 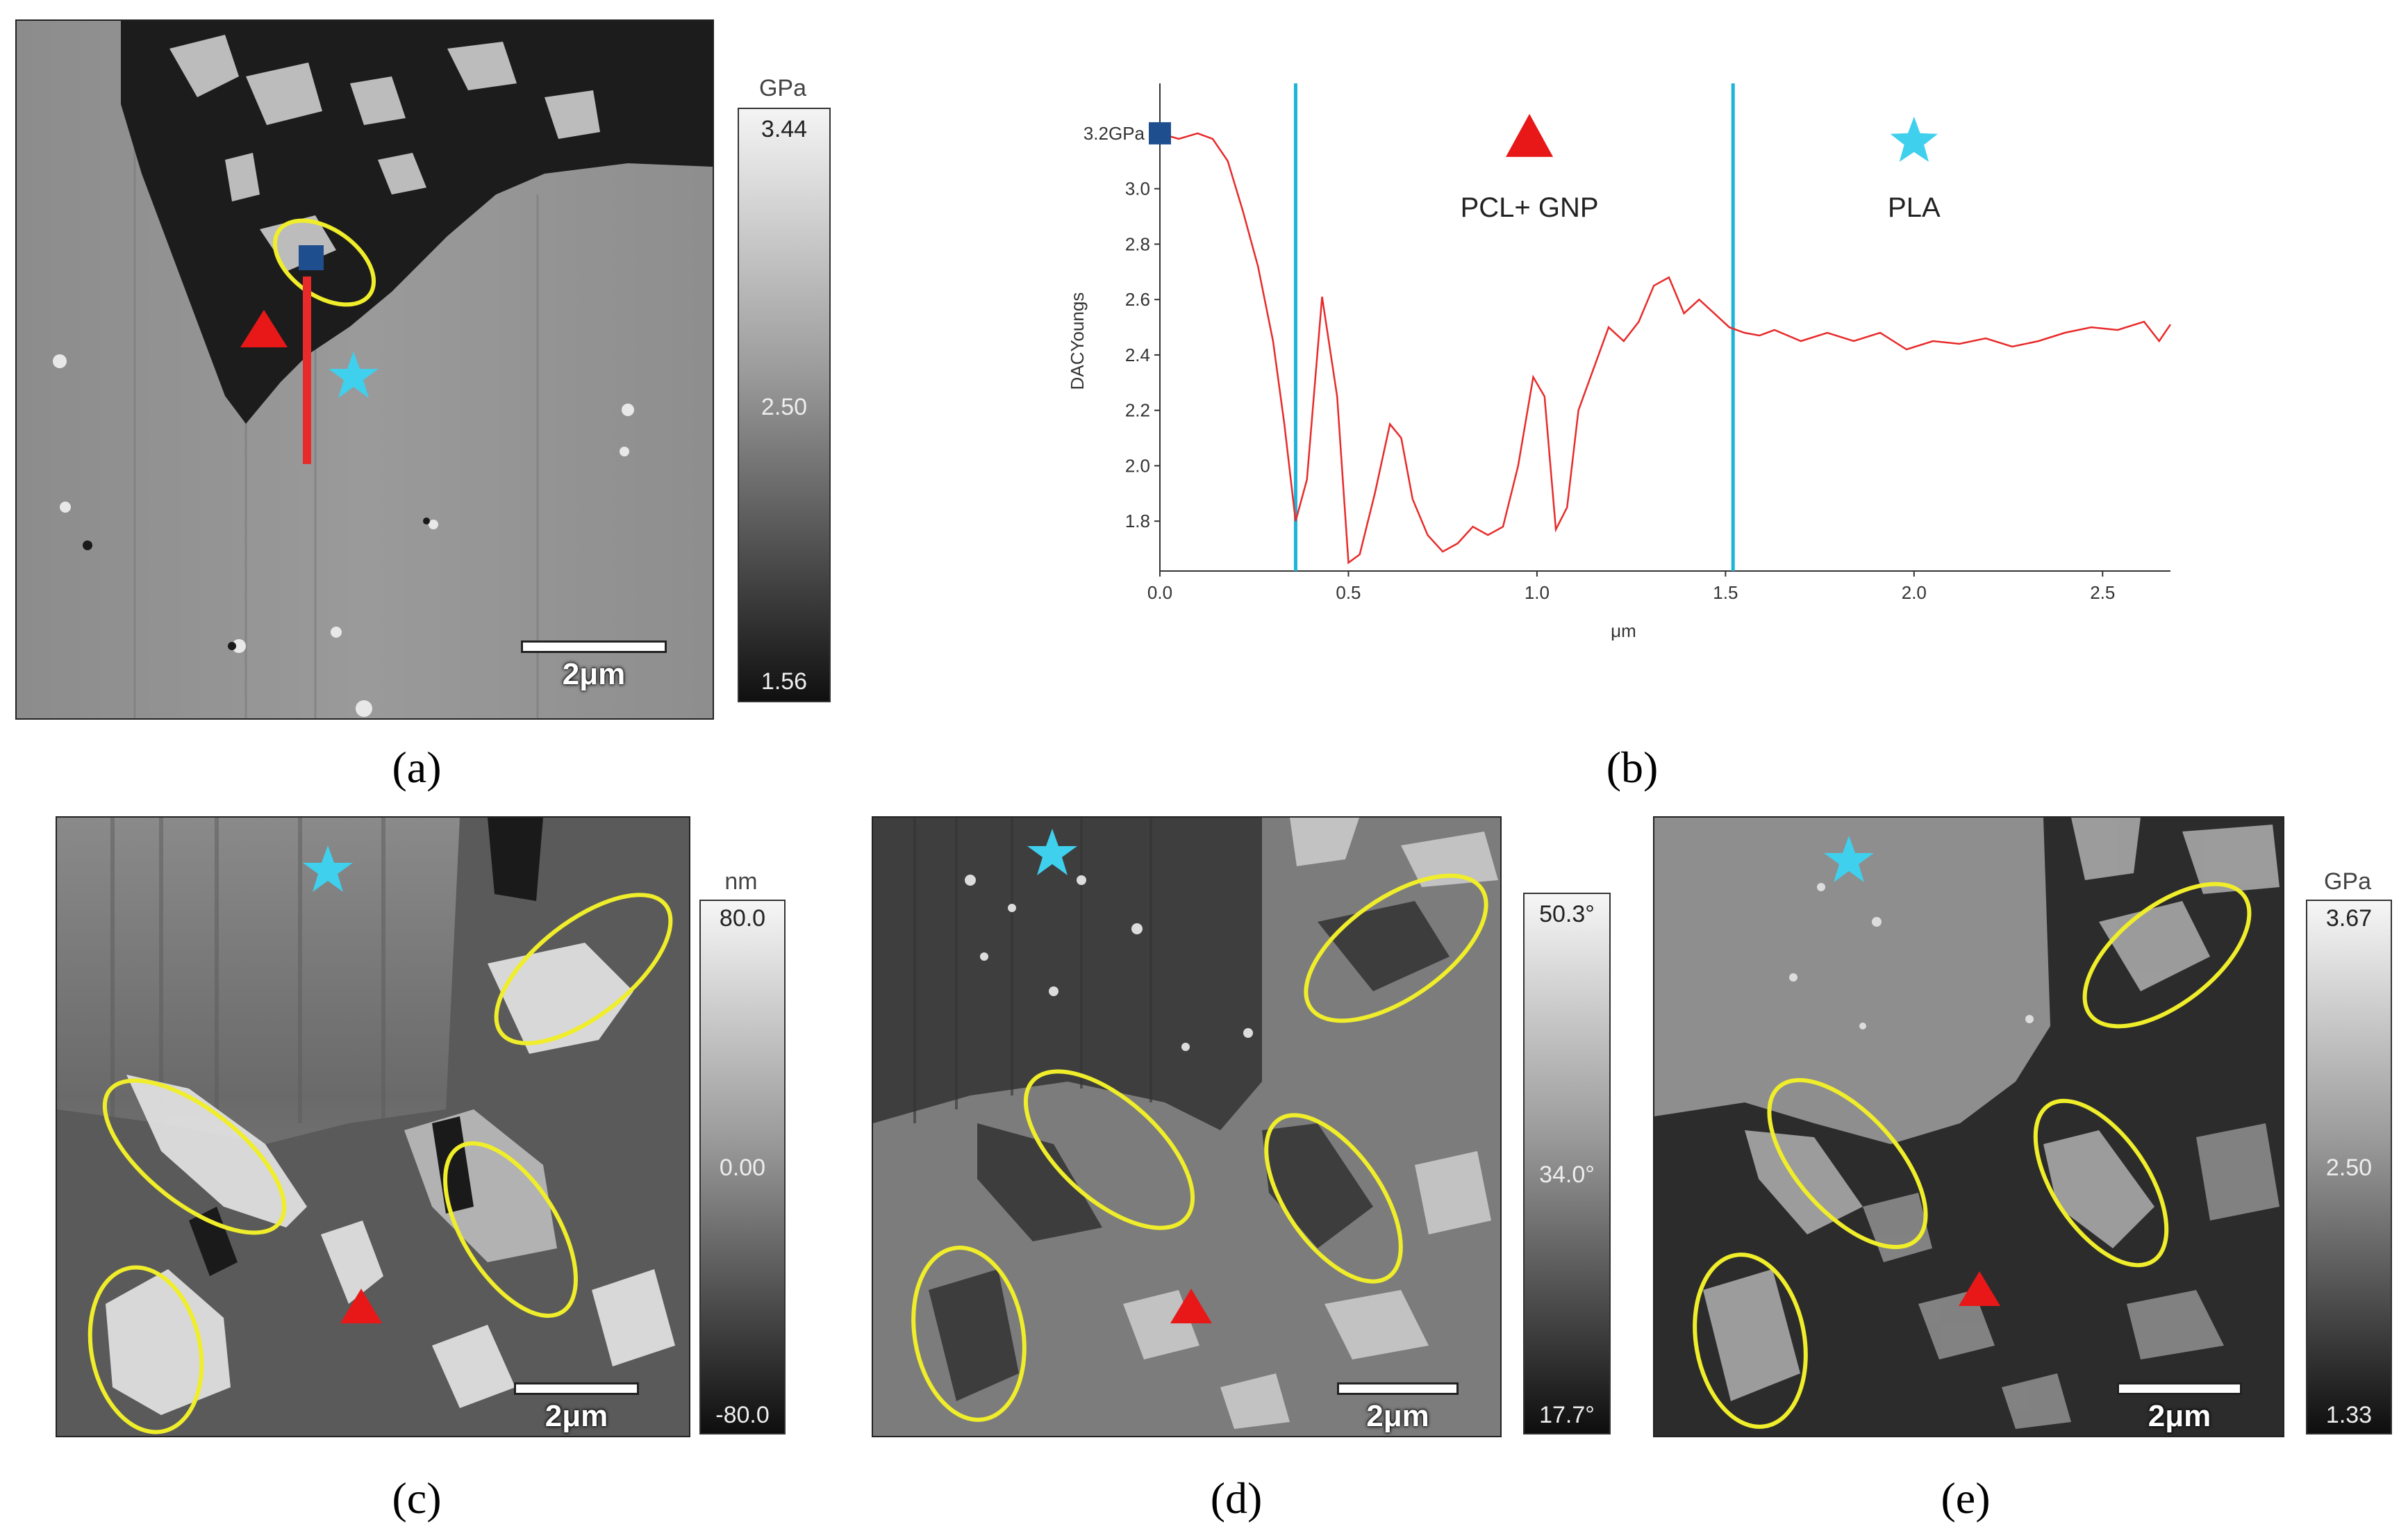 What do you see at coordinates (1966, 1498) in the screenshot?
I see `panel-e-caption: (e)` at bounding box center [1966, 1498].